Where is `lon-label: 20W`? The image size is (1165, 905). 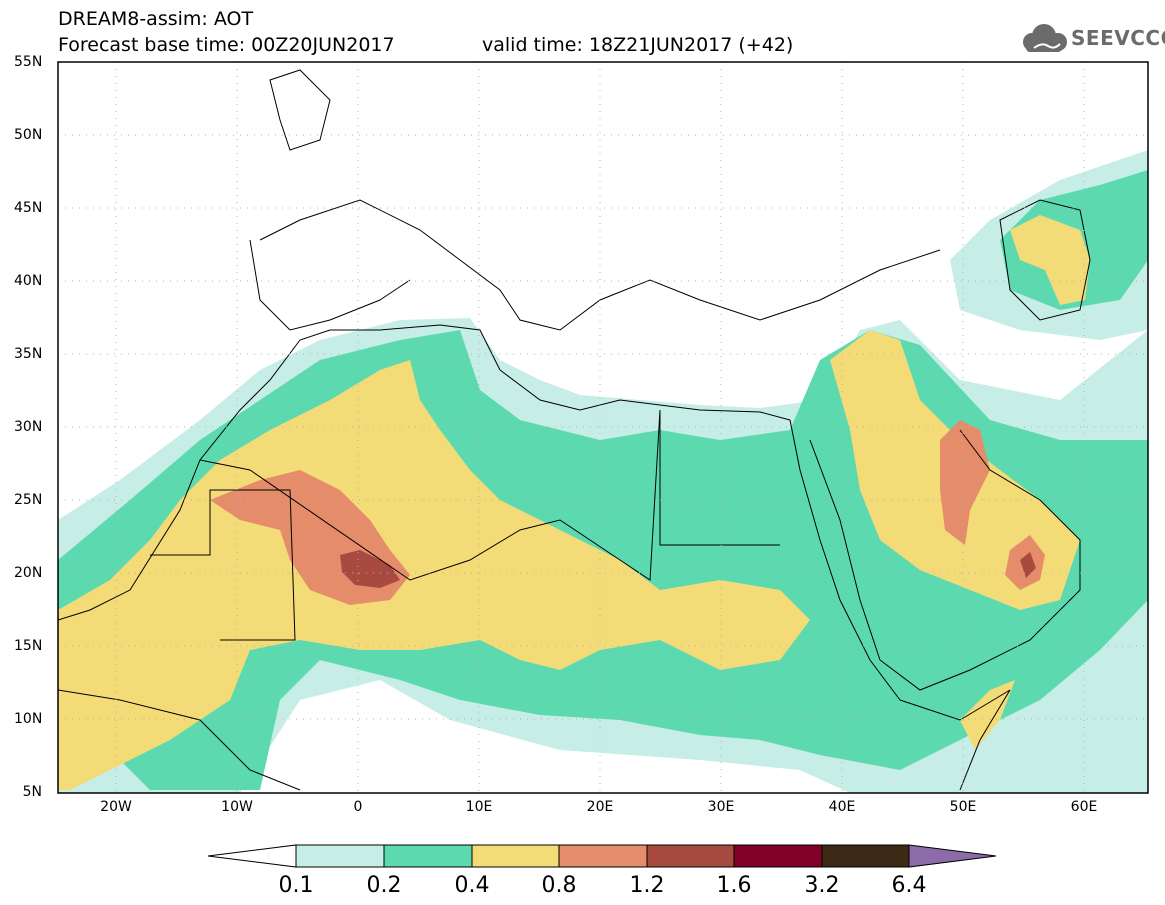
lon-label: 20W is located at coordinates (116, 807).